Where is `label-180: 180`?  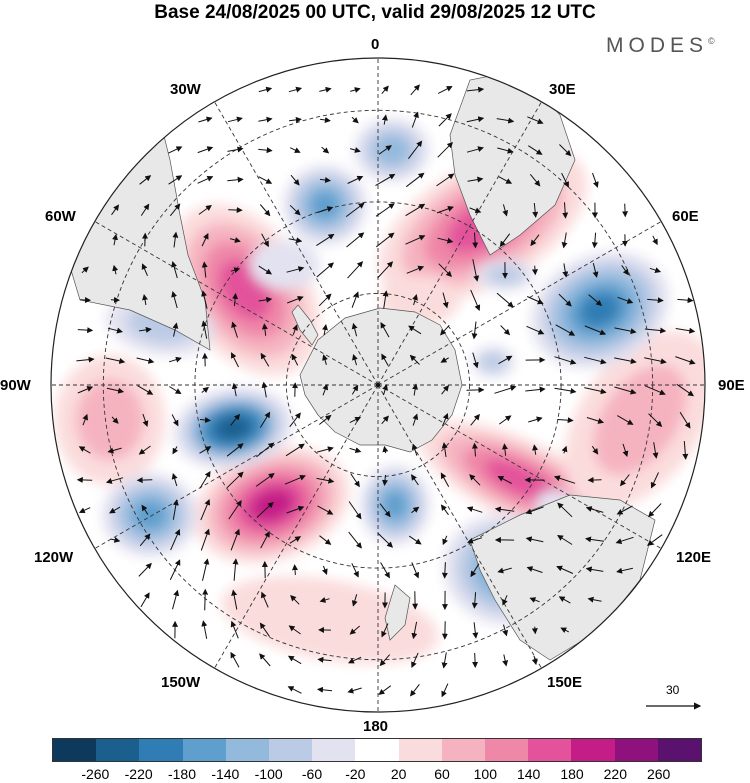 label-180: 180 is located at coordinates (376, 726).